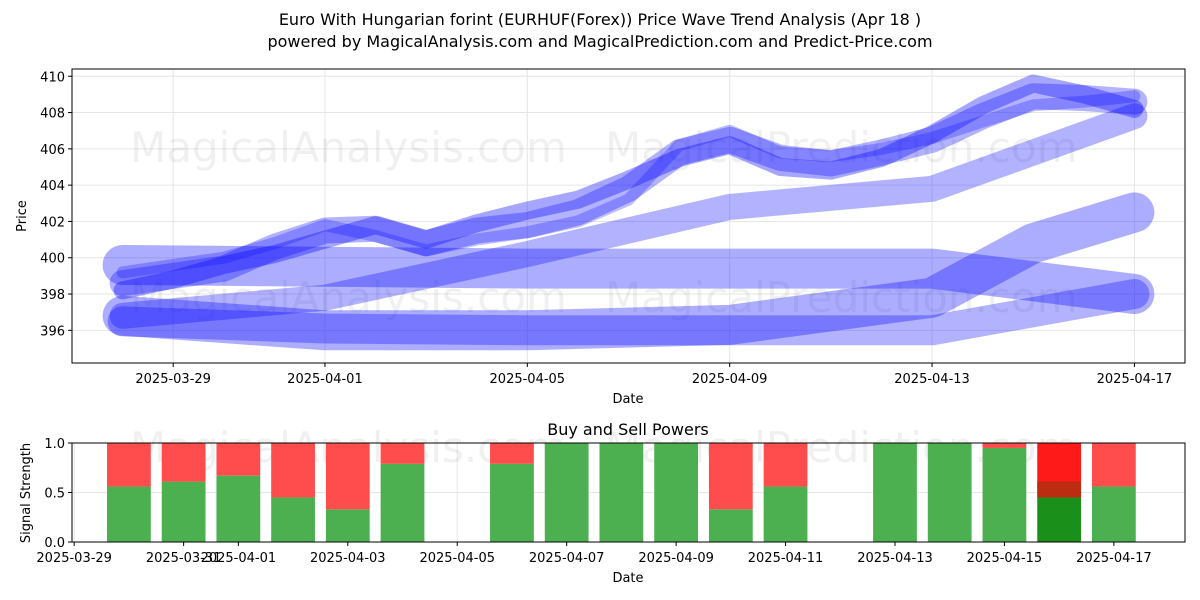  I want to click on top-ytick-label: 406, so click(52, 150).